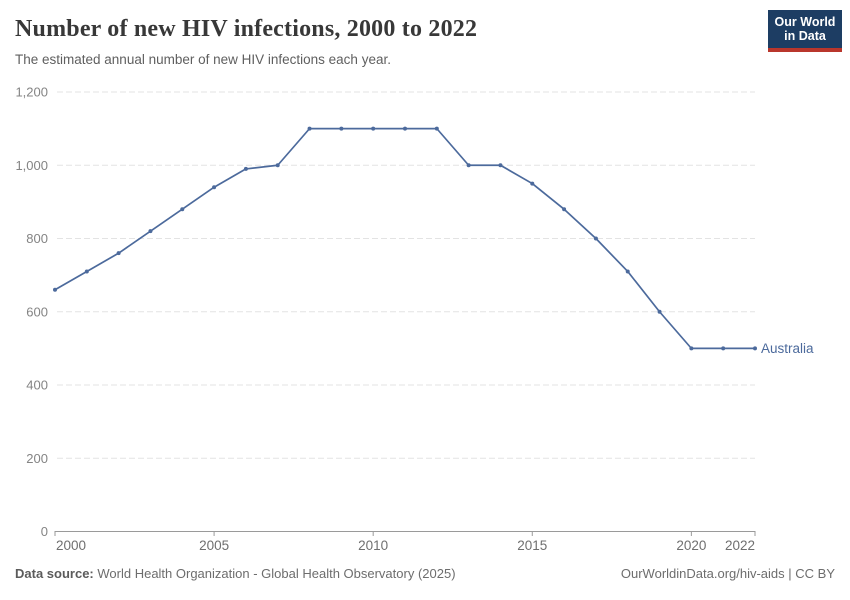  I want to click on y-tick-label: 0, so click(44, 531).